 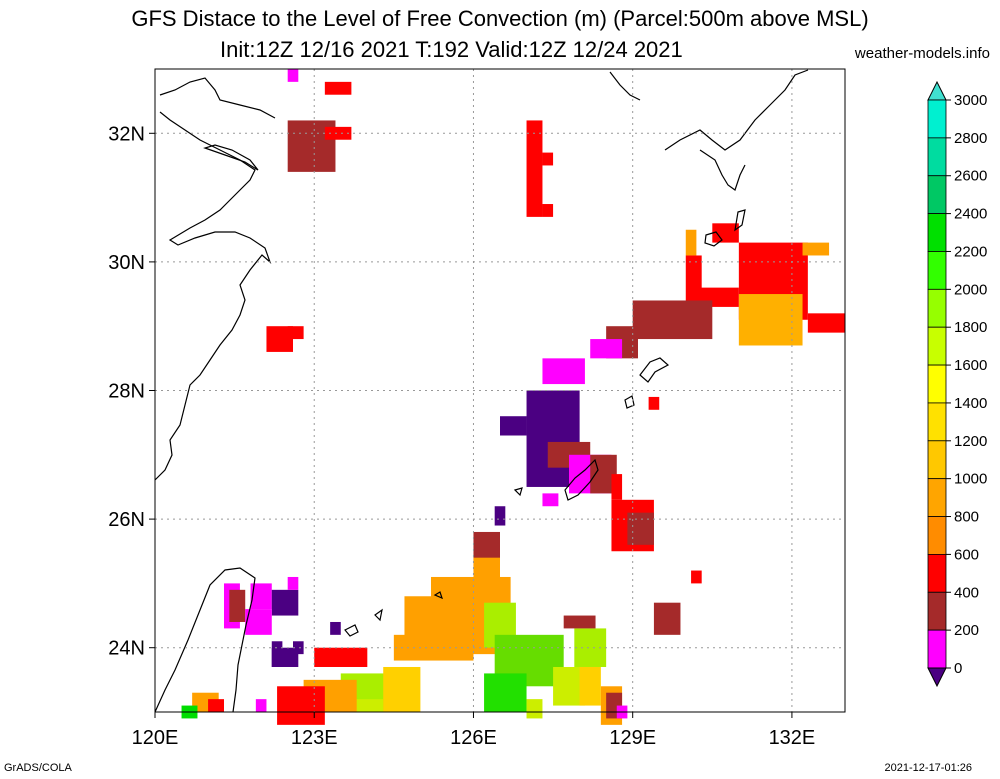 I want to click on coastline-taiwan, so click(x=205, y=640).